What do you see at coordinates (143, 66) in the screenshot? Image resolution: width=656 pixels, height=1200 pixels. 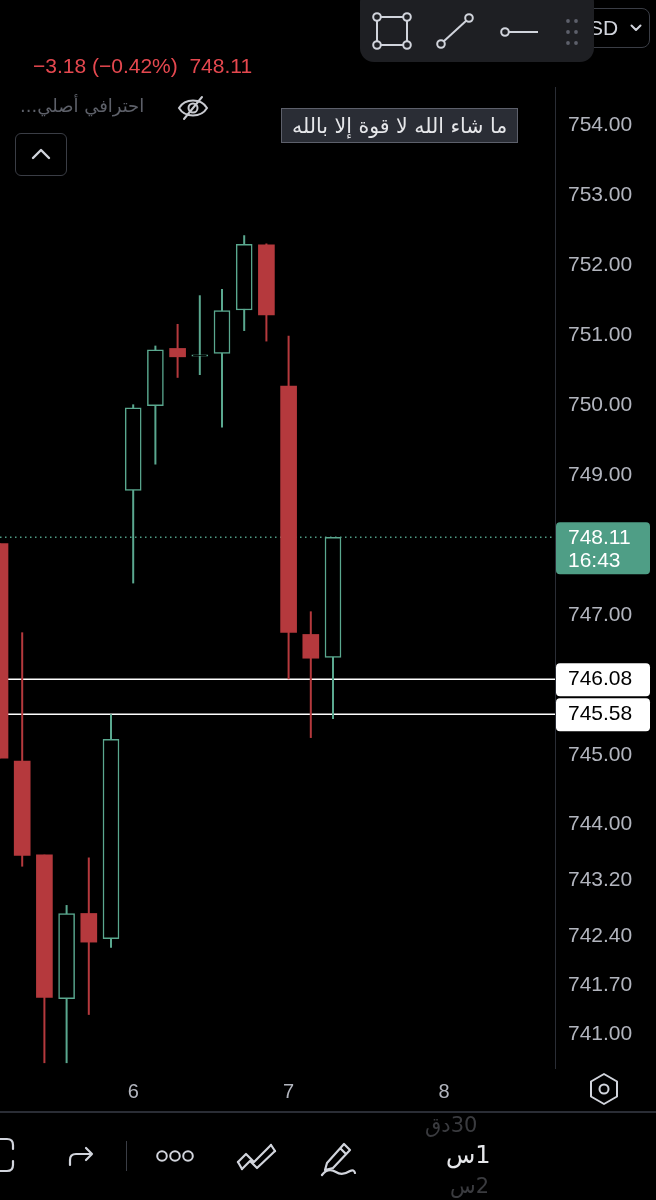 I see `chart-subtitle: −3.18 (−0.42%) 748.11` at bounding box center [143, 66].